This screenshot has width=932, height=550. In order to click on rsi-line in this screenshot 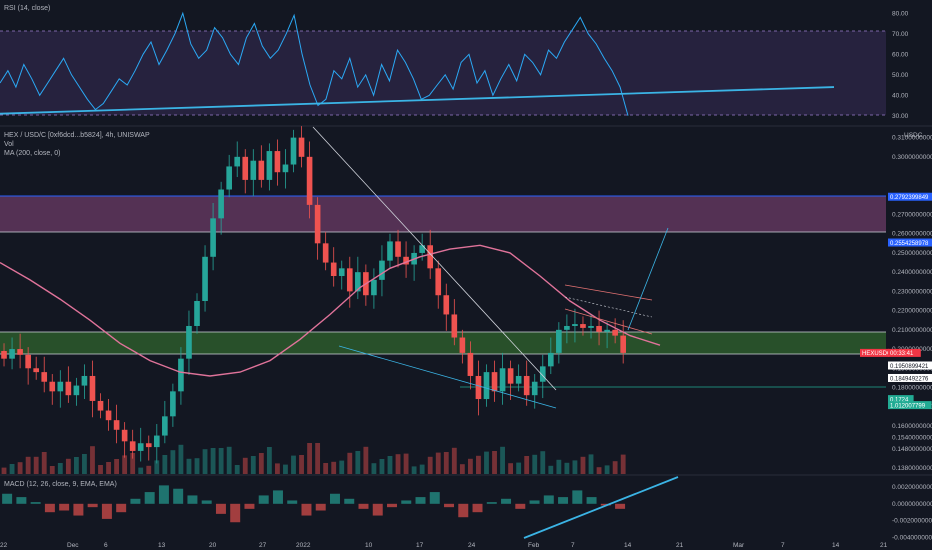, I will do `click(314, 63)`.